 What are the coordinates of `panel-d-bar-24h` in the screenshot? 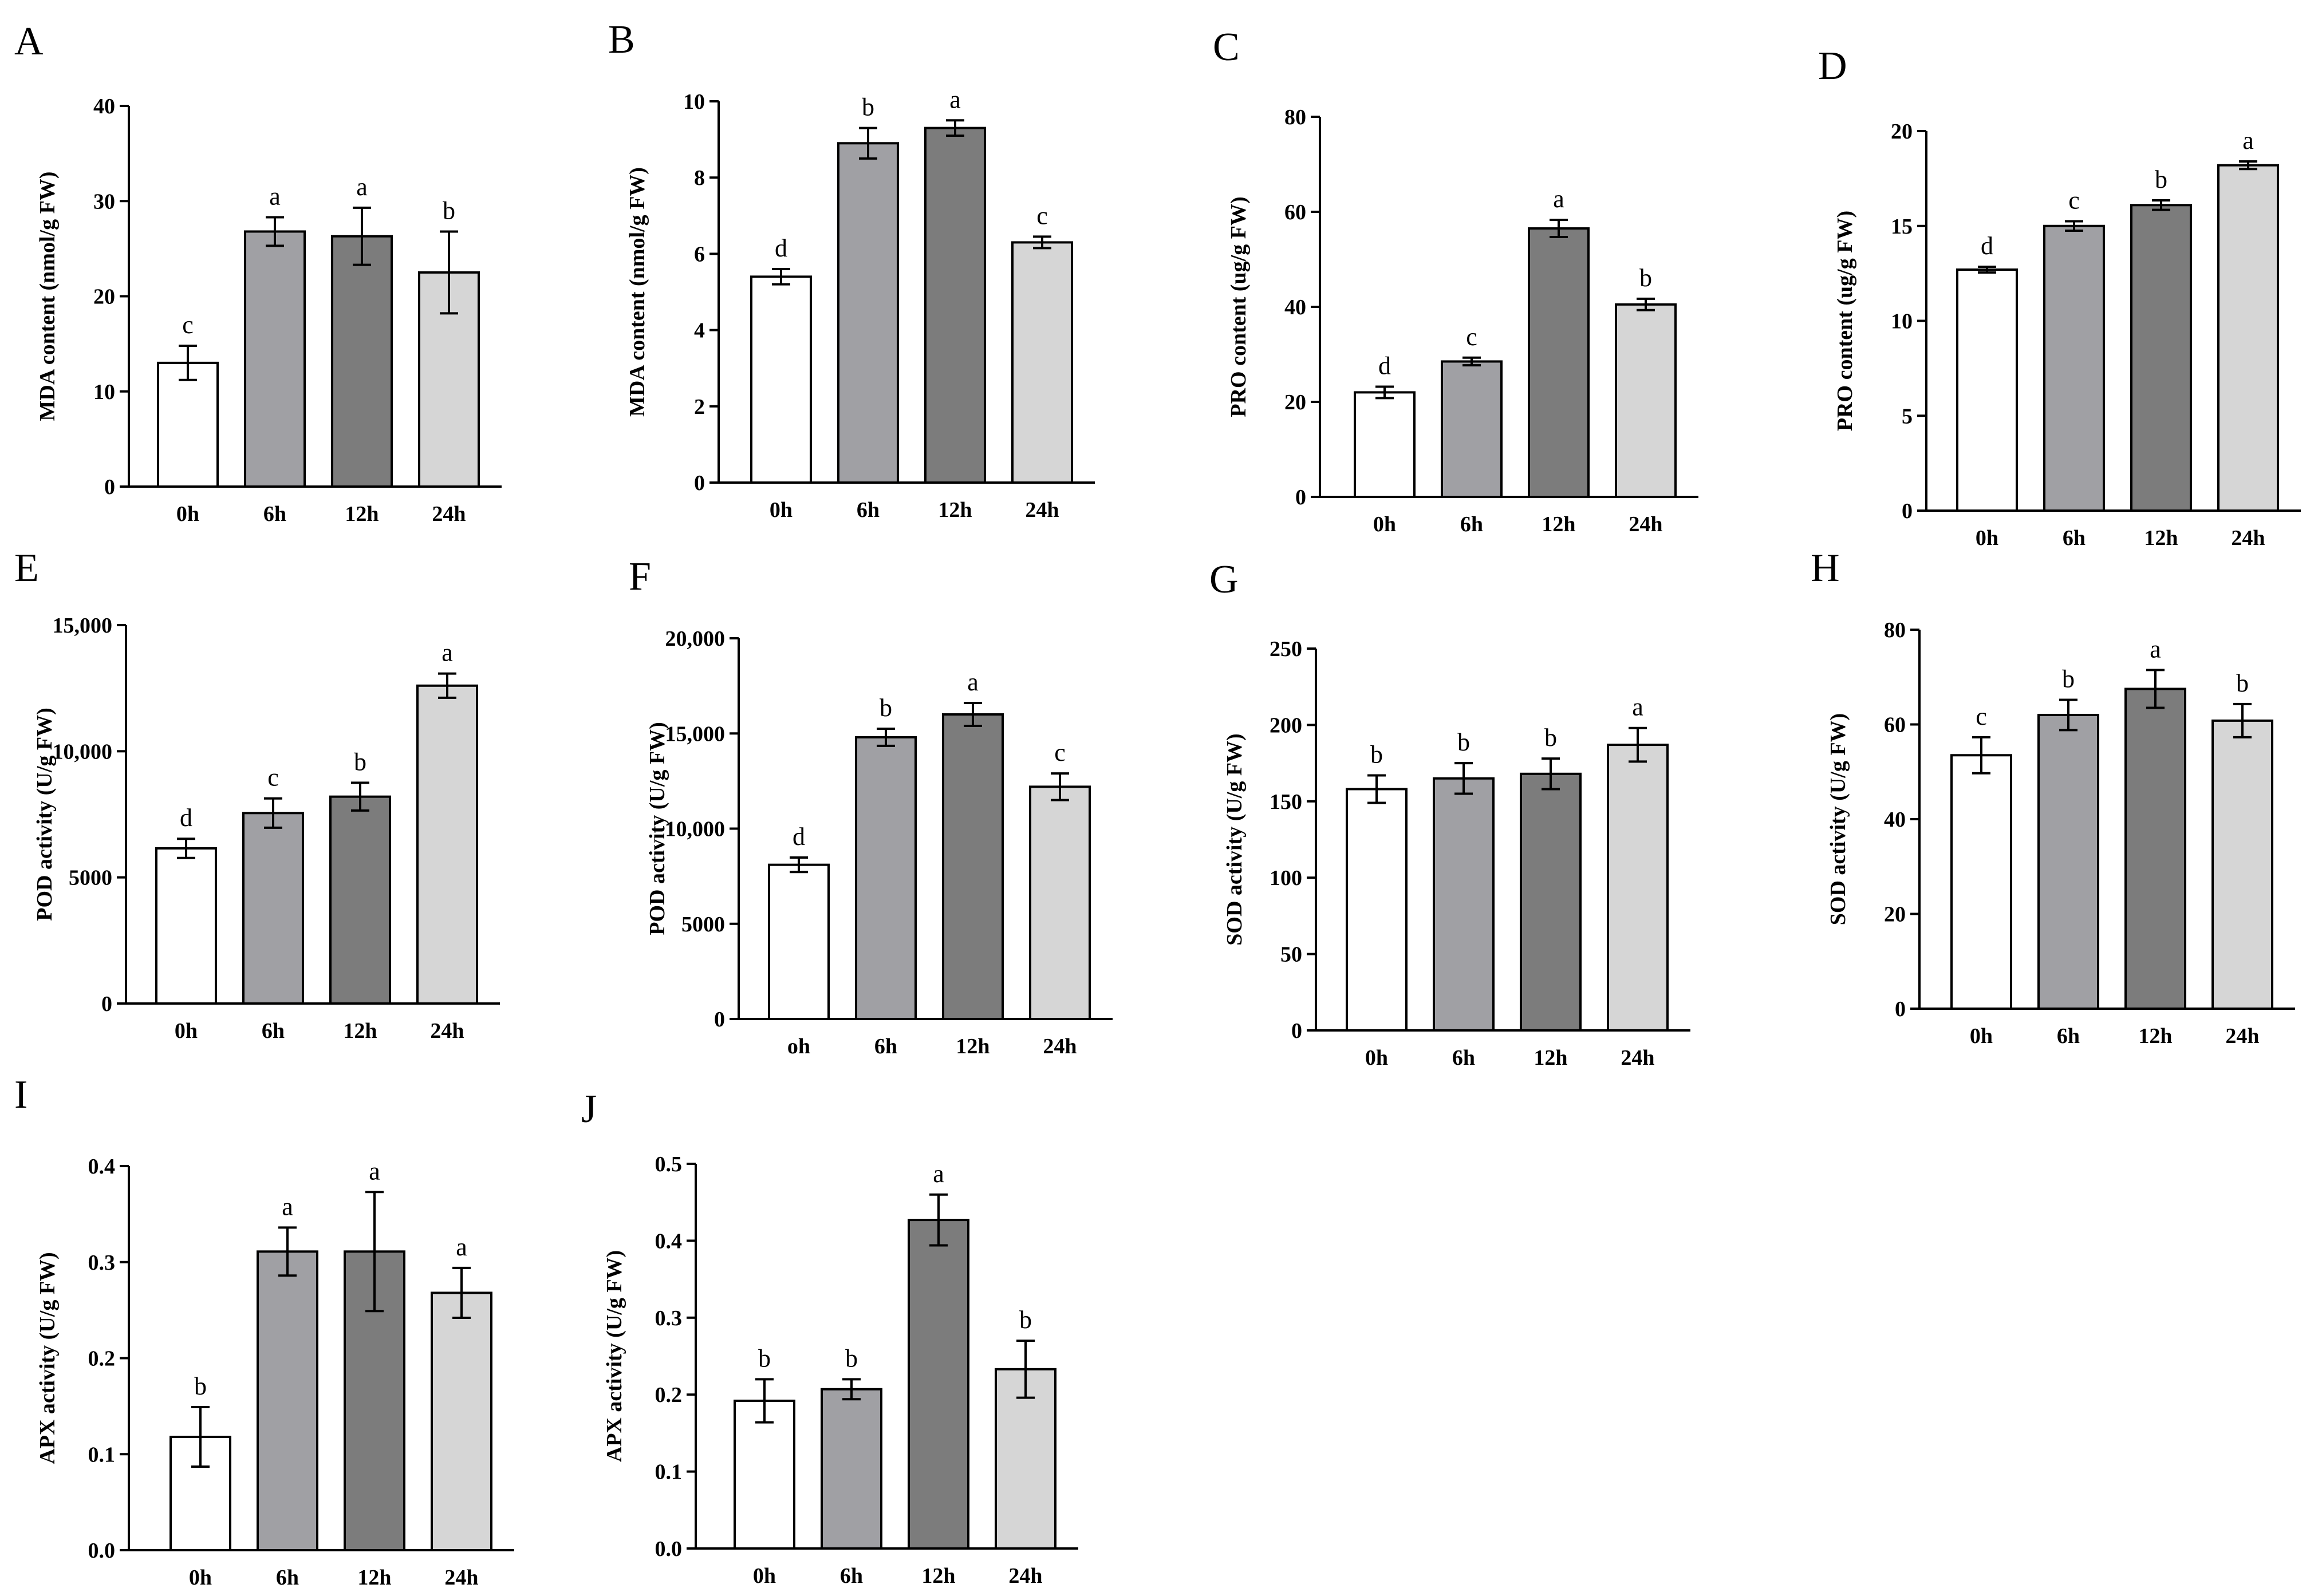 It's located at (2248, 338).